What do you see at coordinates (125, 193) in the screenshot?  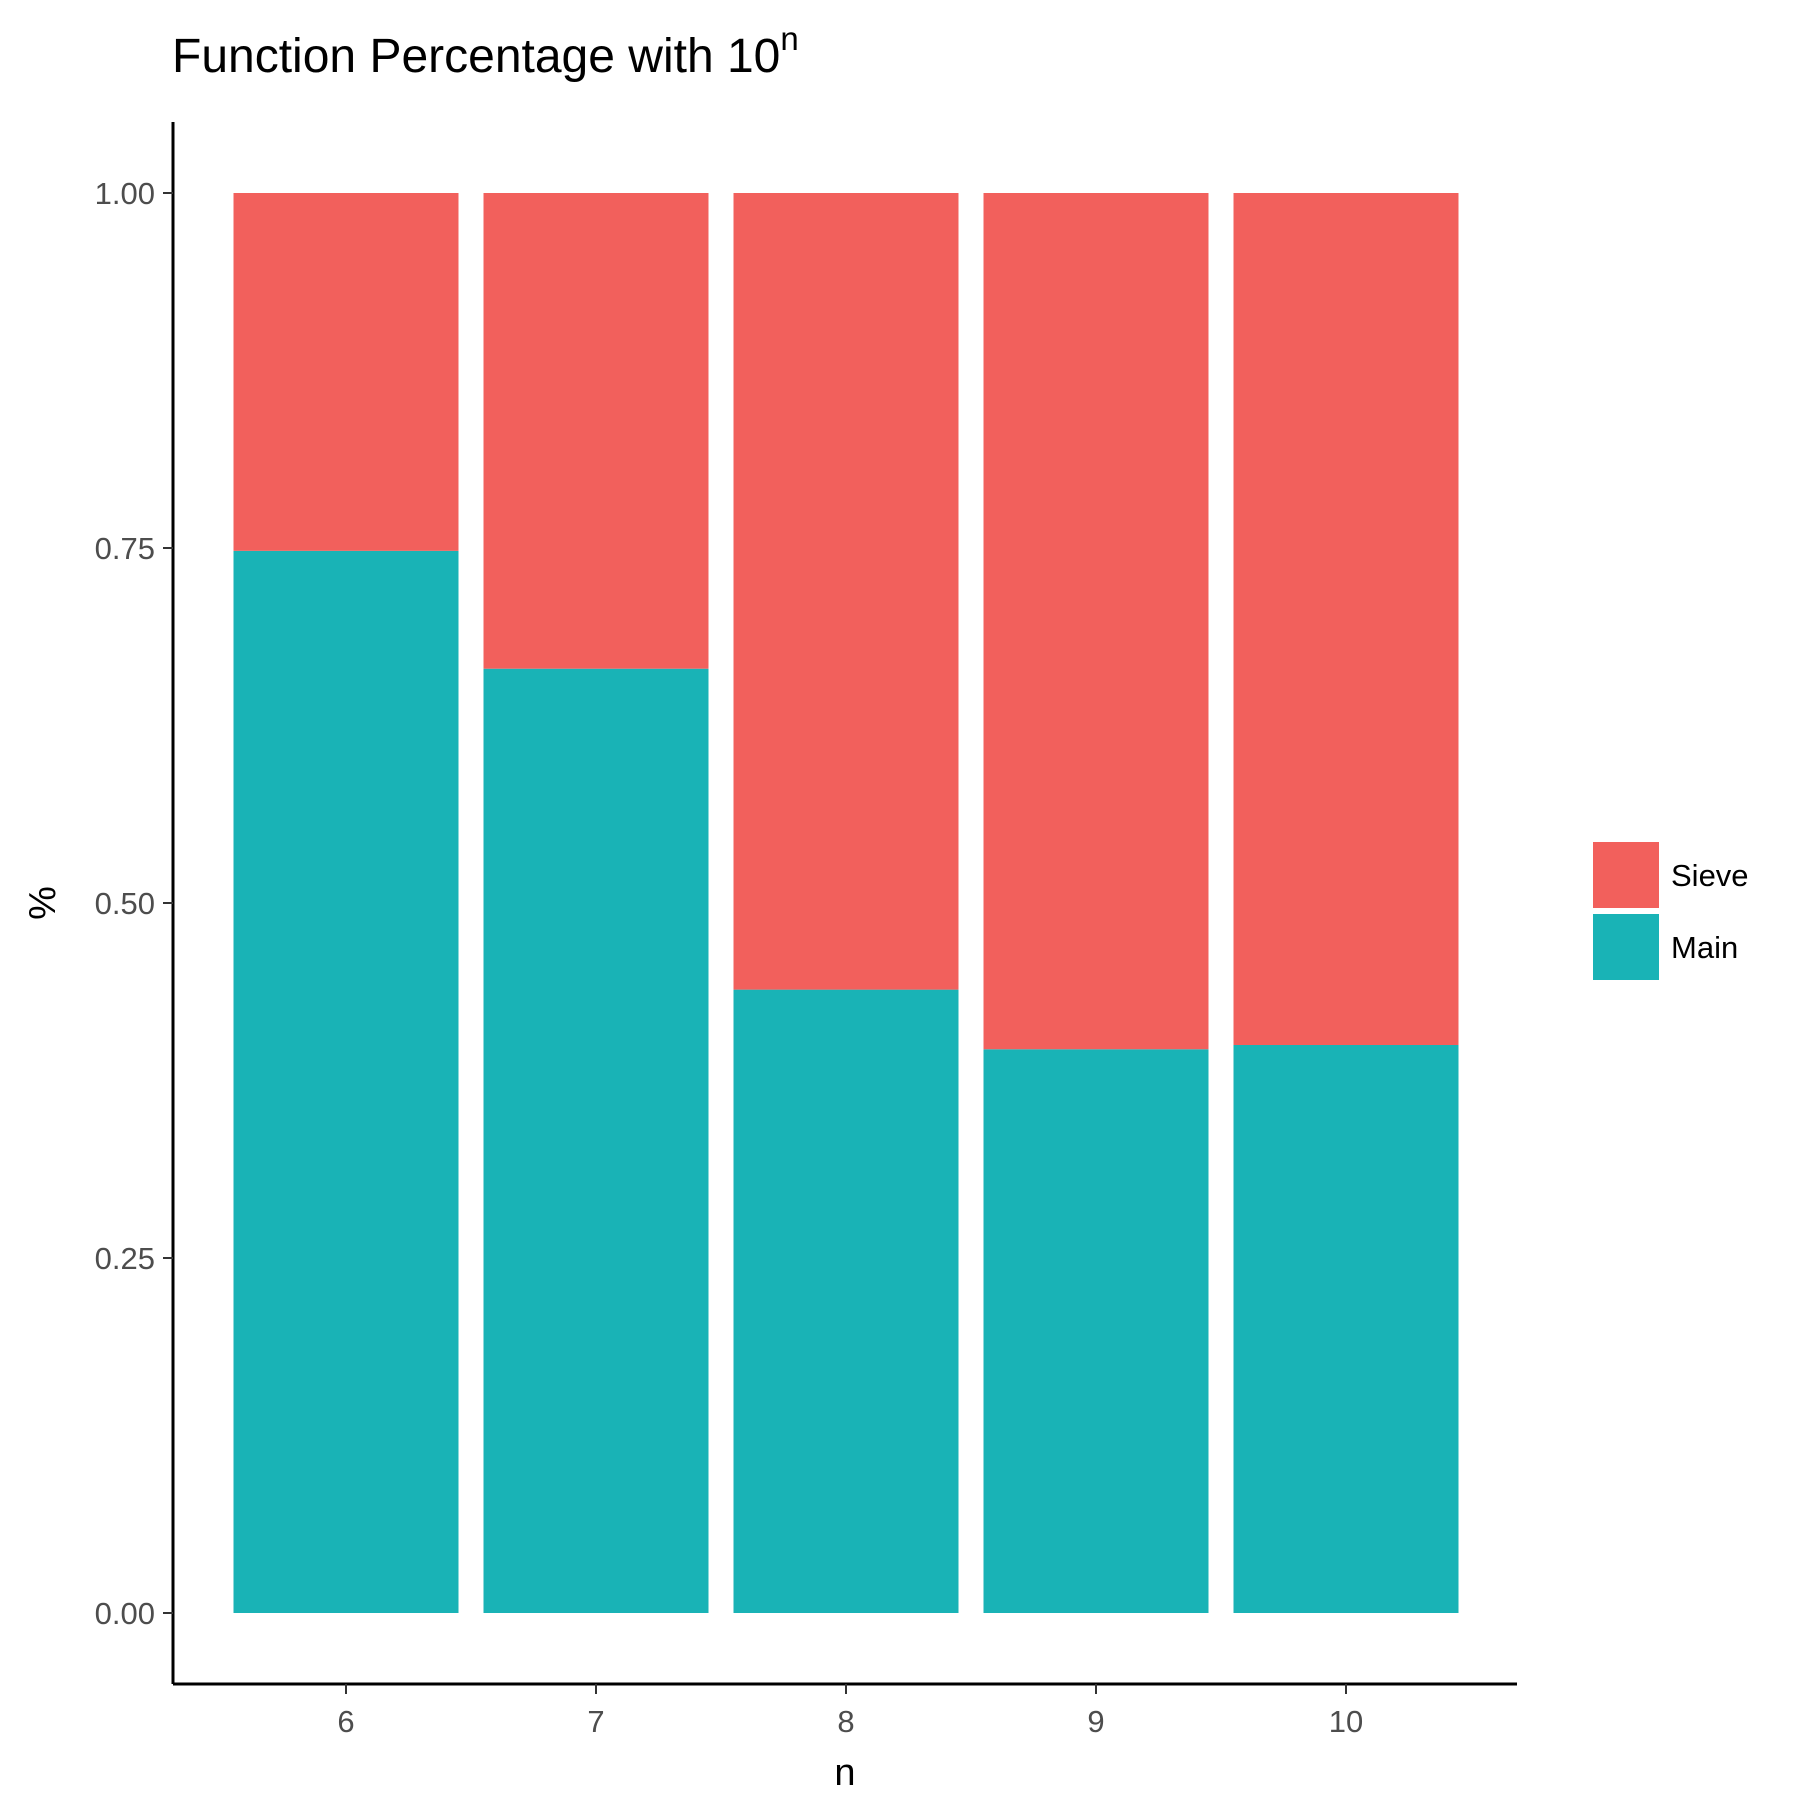 I see `y-tick-label: 1.00` at bounding box center [125, 193].